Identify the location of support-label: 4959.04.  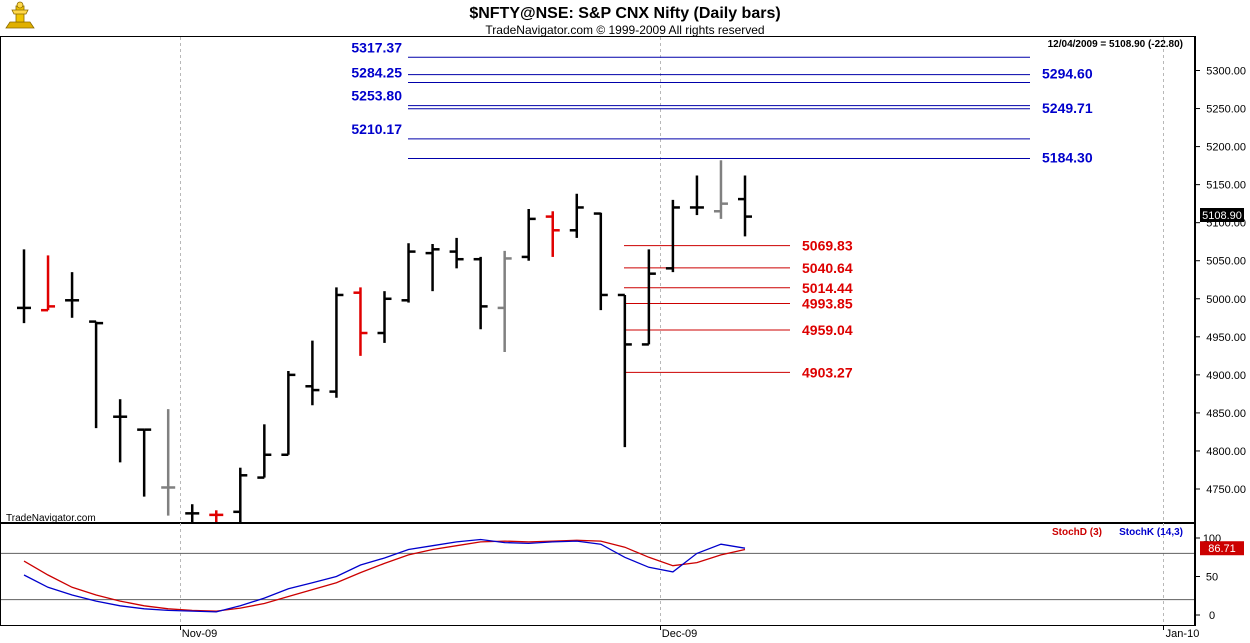
(827, 330).